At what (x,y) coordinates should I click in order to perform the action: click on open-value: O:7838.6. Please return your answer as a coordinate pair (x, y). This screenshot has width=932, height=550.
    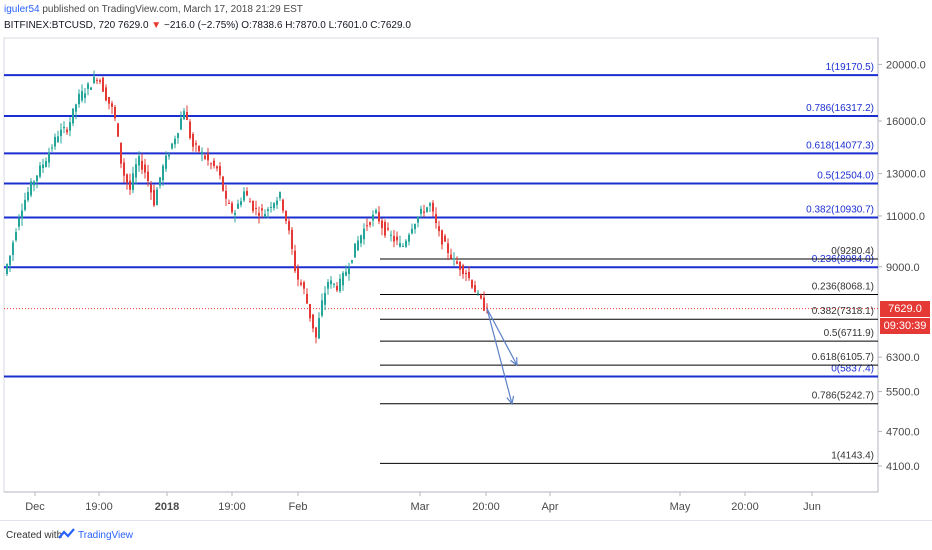
    Looking at the image, I should click on (262, 25).